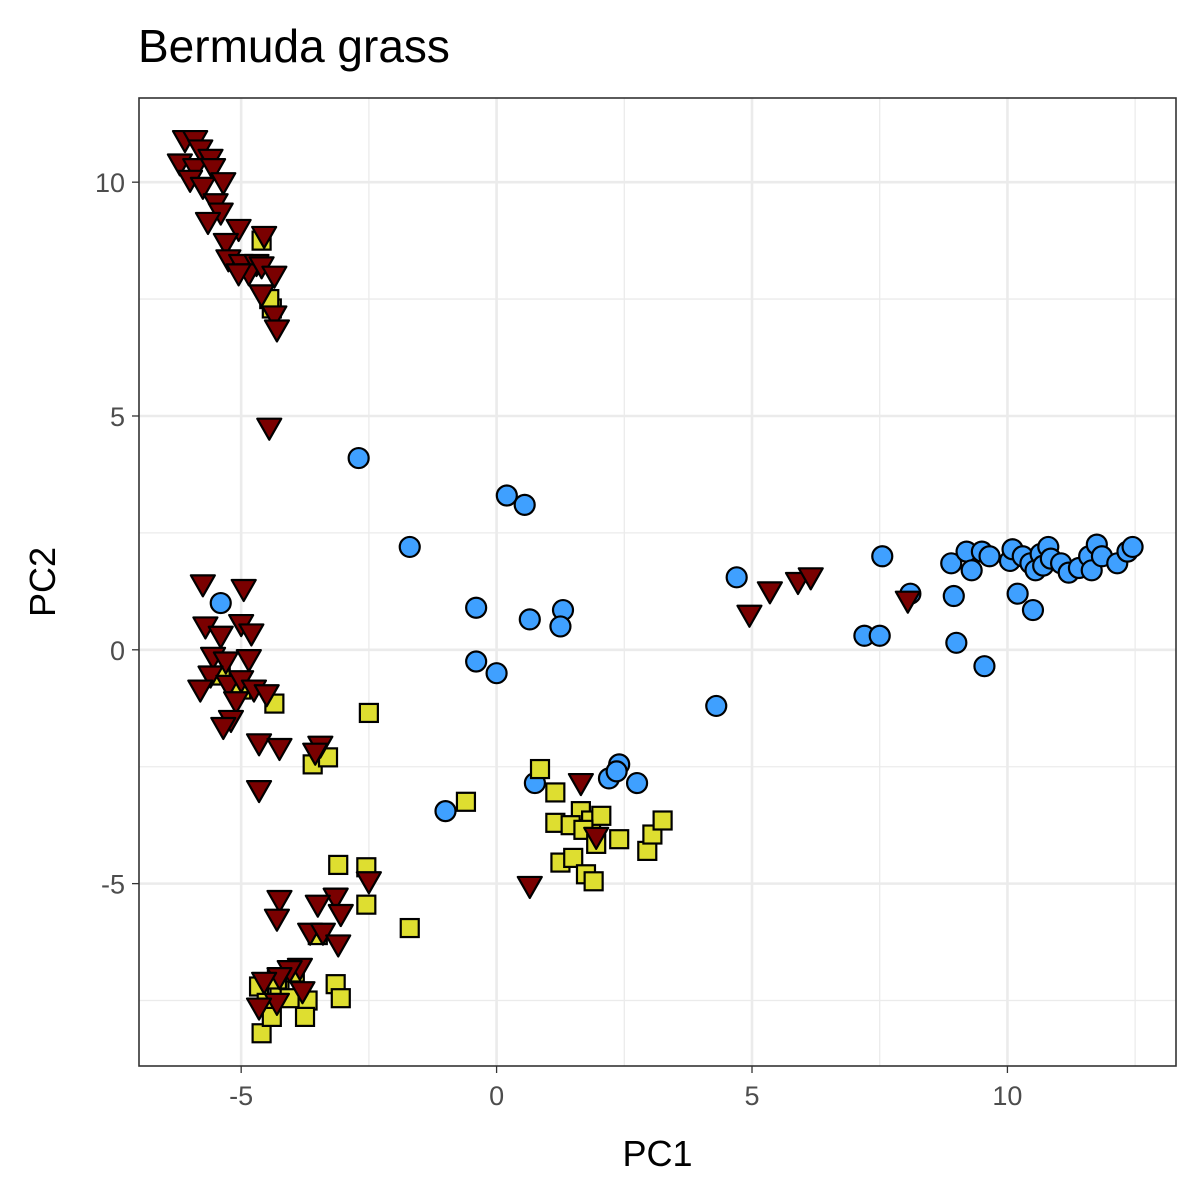  What do you see at coordinates (751, 1096) in the screenshot?
I see `x-tick-label: 5` at bounding box center [751, 1096].